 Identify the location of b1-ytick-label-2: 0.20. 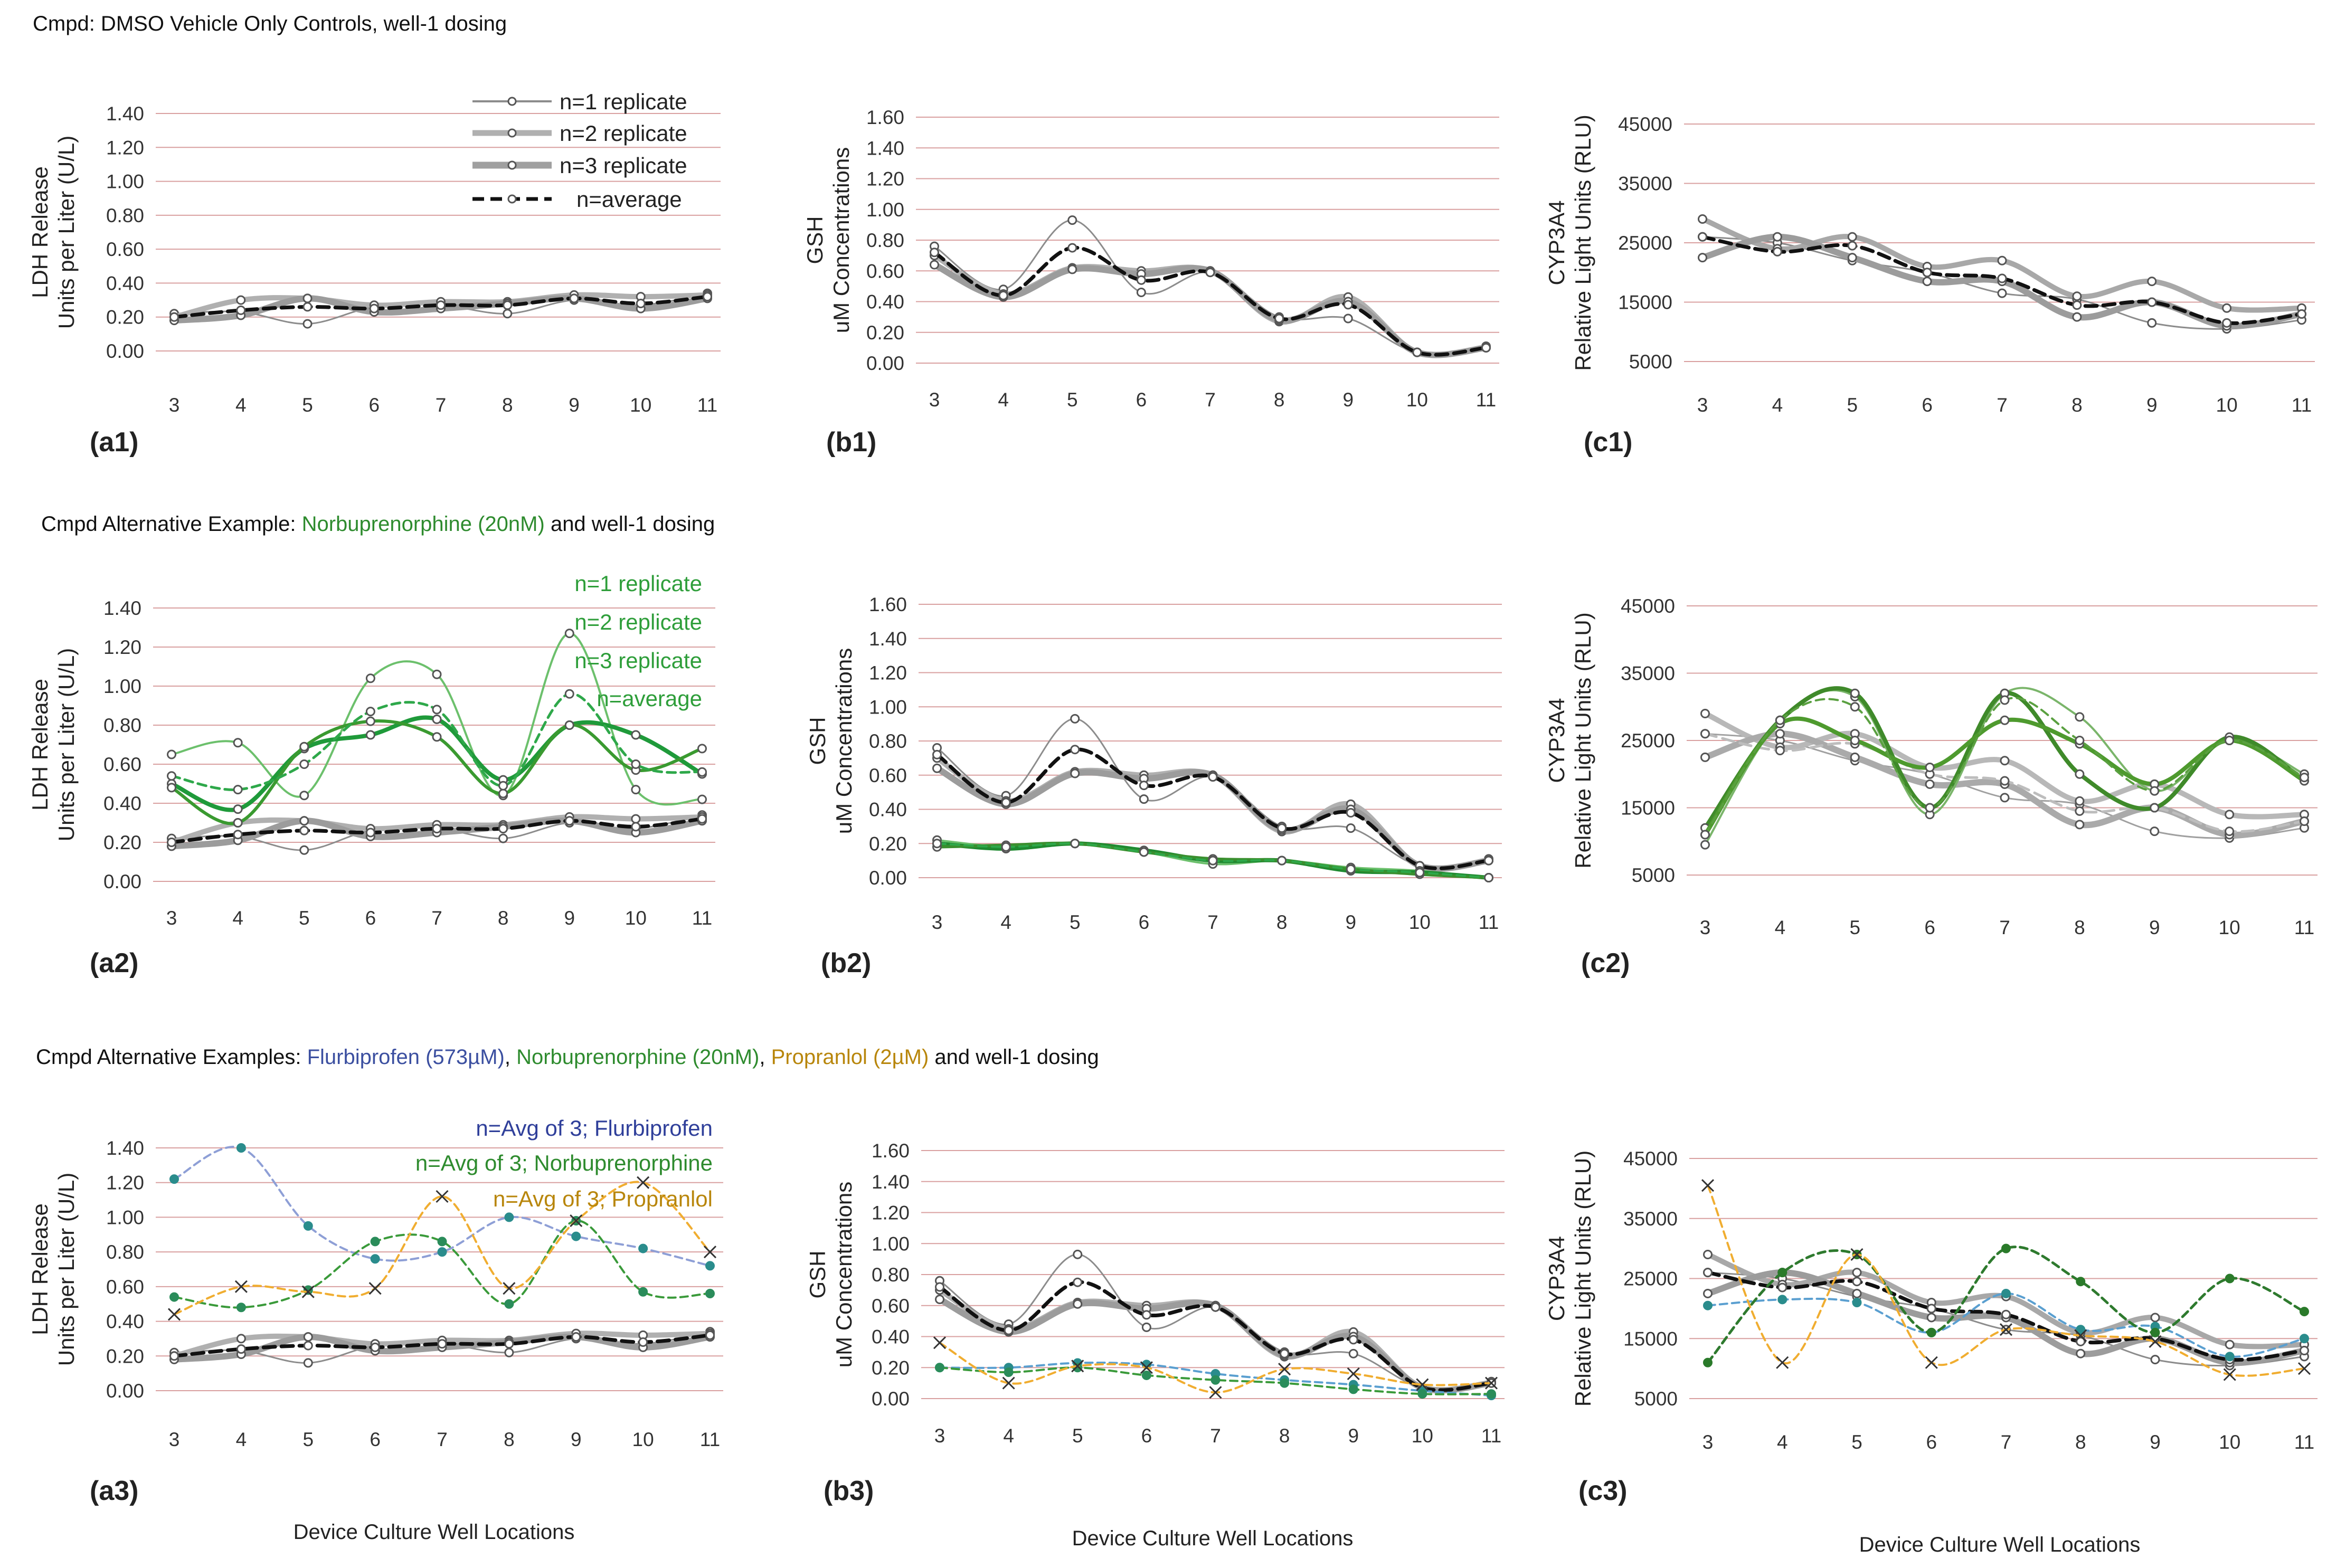
(885, 333).